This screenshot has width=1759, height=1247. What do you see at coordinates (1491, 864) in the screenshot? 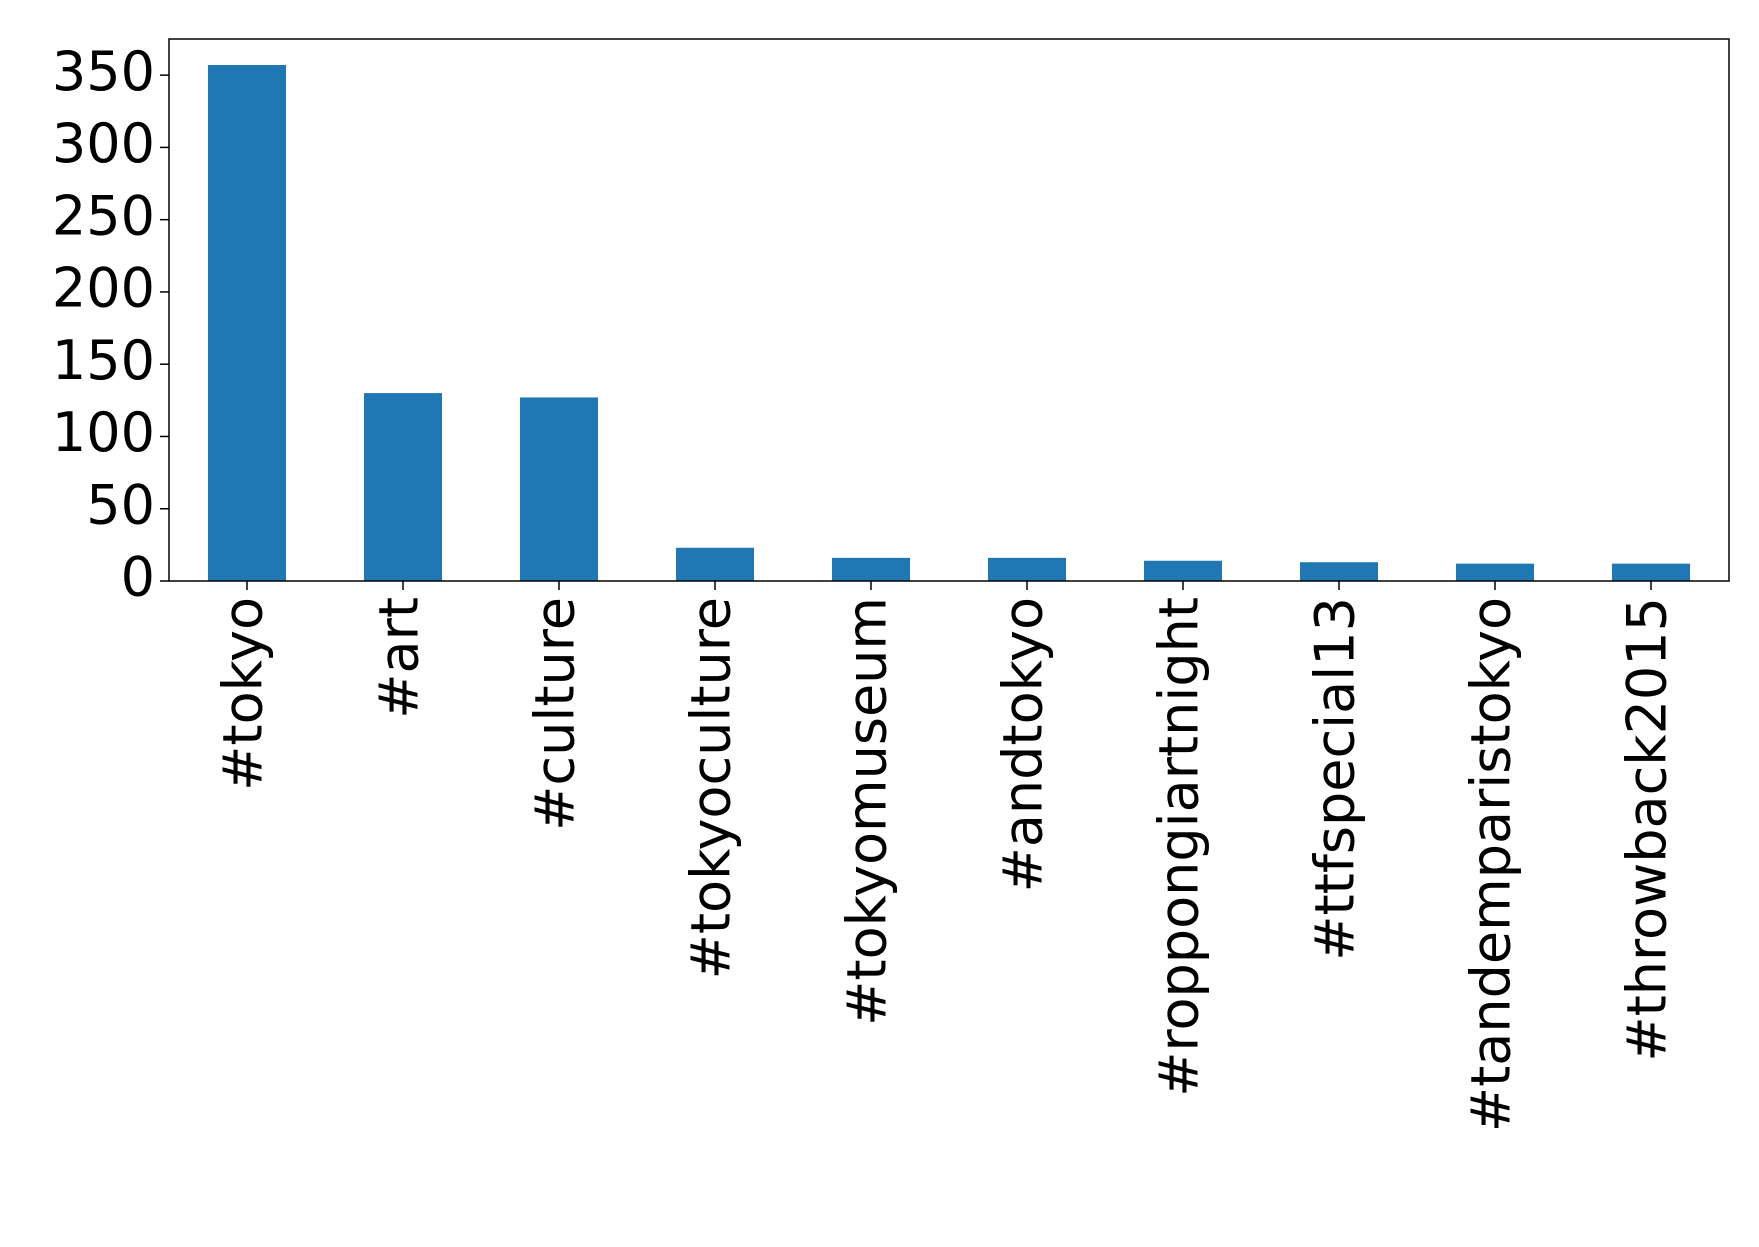
I see `x-tick-label: #tandemparistokyo` at bounding box center [1491, 864].